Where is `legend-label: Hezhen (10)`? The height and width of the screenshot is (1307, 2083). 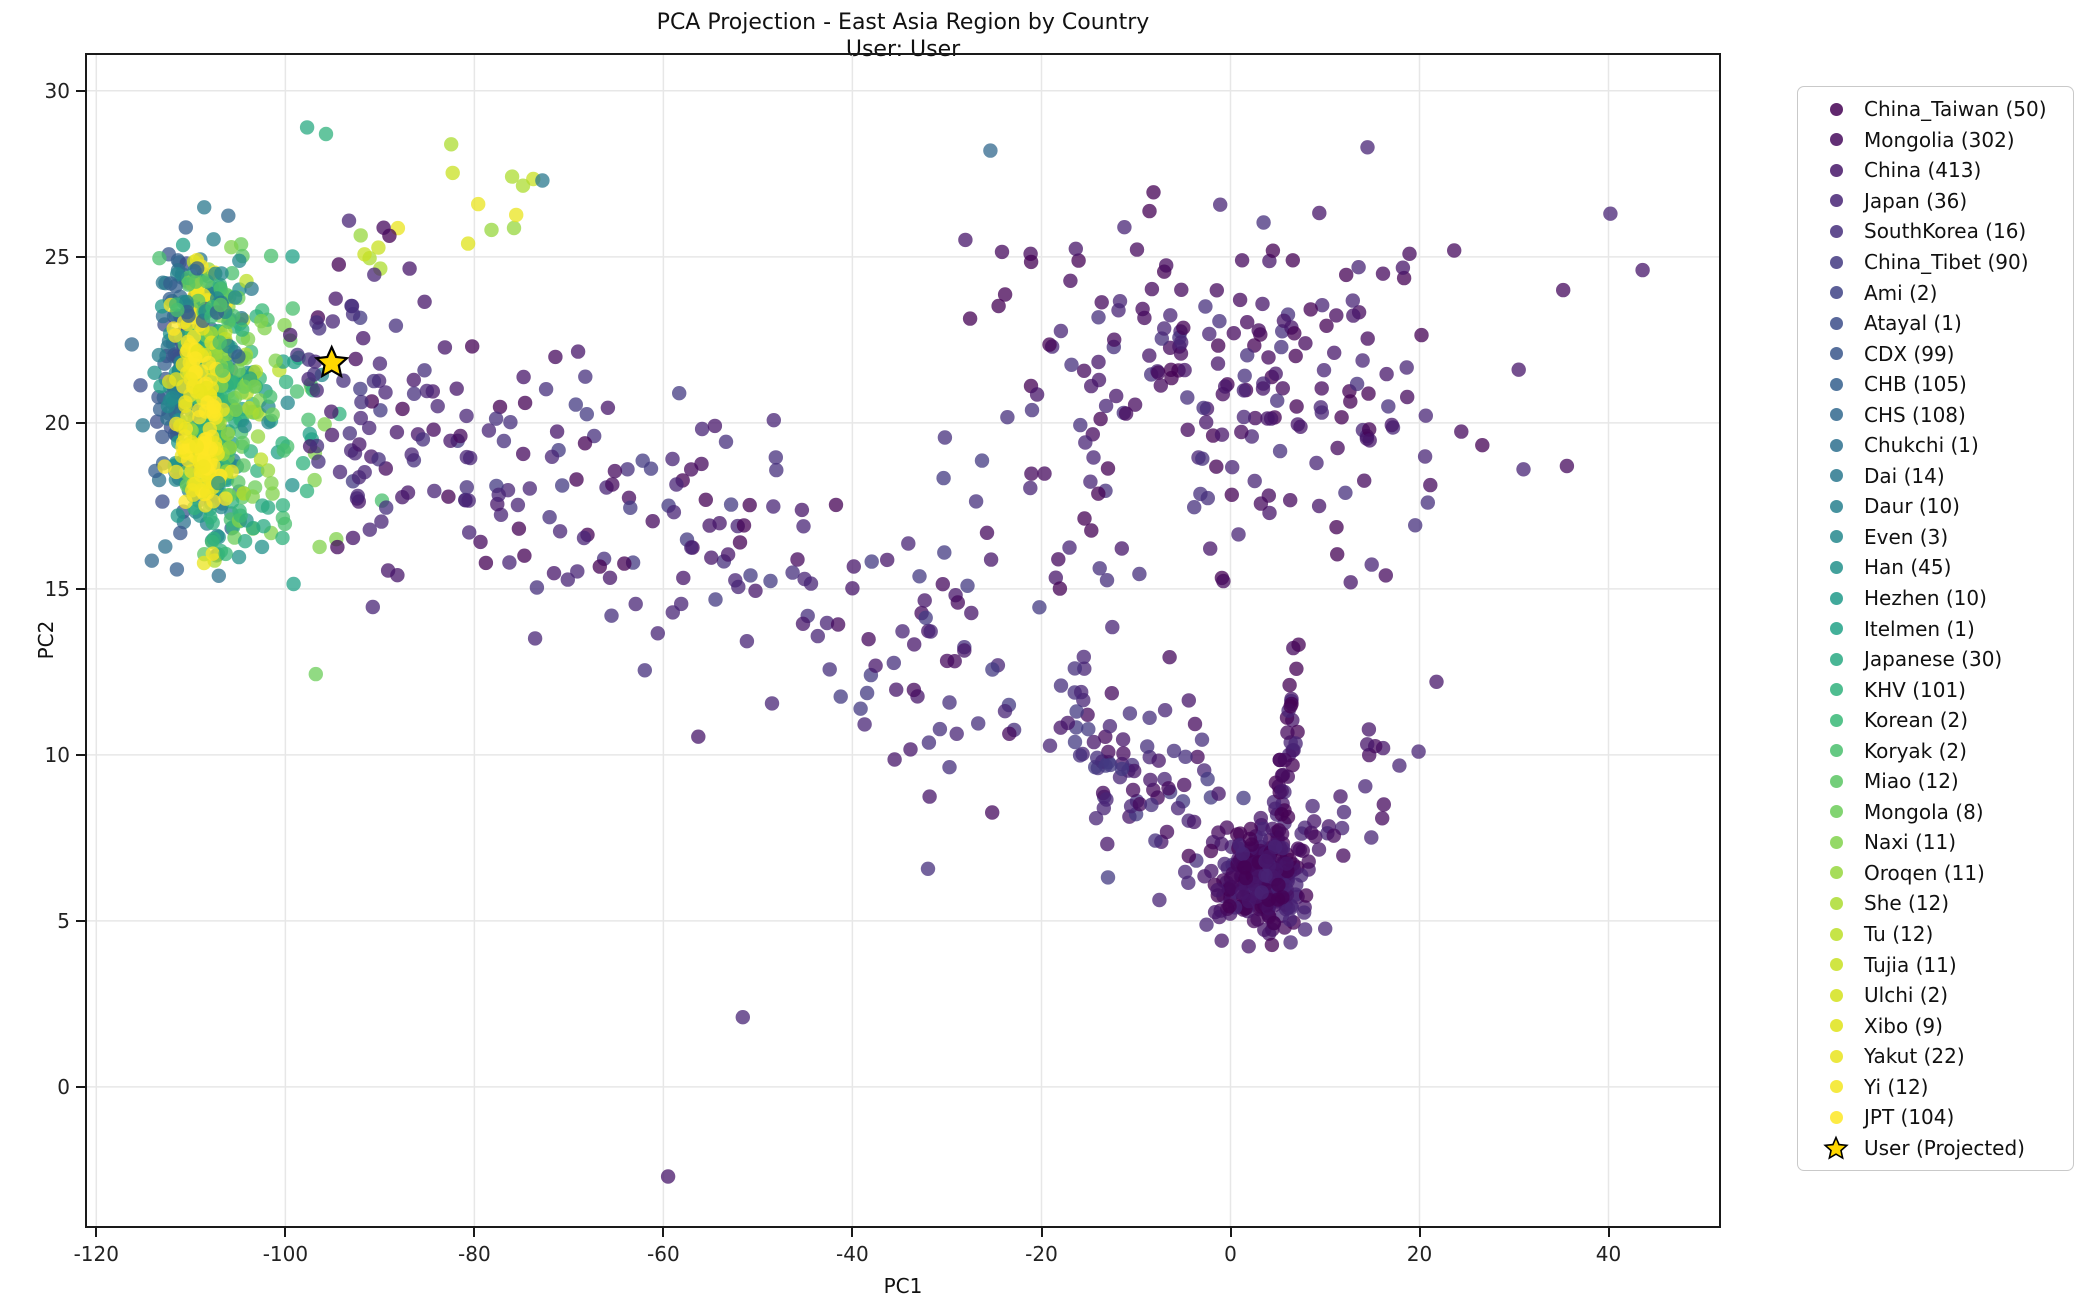
legend-label: Hezhen (10) is located at coordinates (1925, 598).